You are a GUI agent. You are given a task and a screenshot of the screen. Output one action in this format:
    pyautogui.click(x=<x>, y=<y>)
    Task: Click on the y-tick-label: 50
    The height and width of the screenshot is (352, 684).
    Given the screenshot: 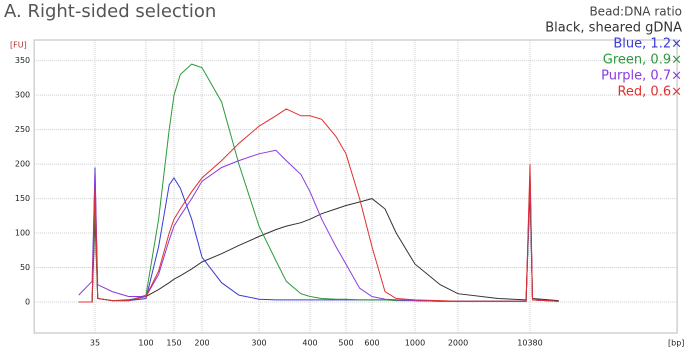 What is the action you would take?
    pyautogui.click(x=25, y=267)
    